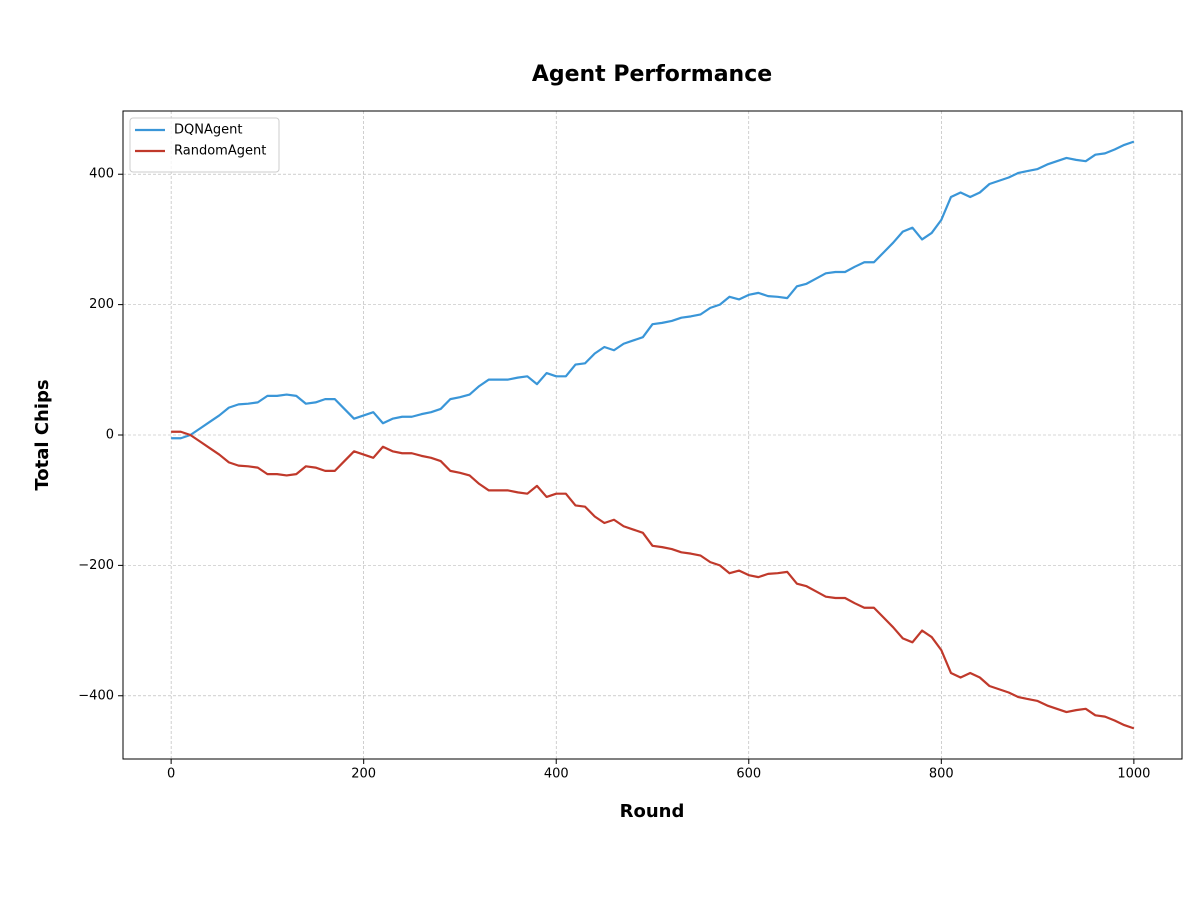 Image resolution: width=1200 pixels, height=900 pixels. What do you see at coordinates (941, 774) in the screenshot?
I see `x-tick-label: 800` at bounding box center [941, 774].